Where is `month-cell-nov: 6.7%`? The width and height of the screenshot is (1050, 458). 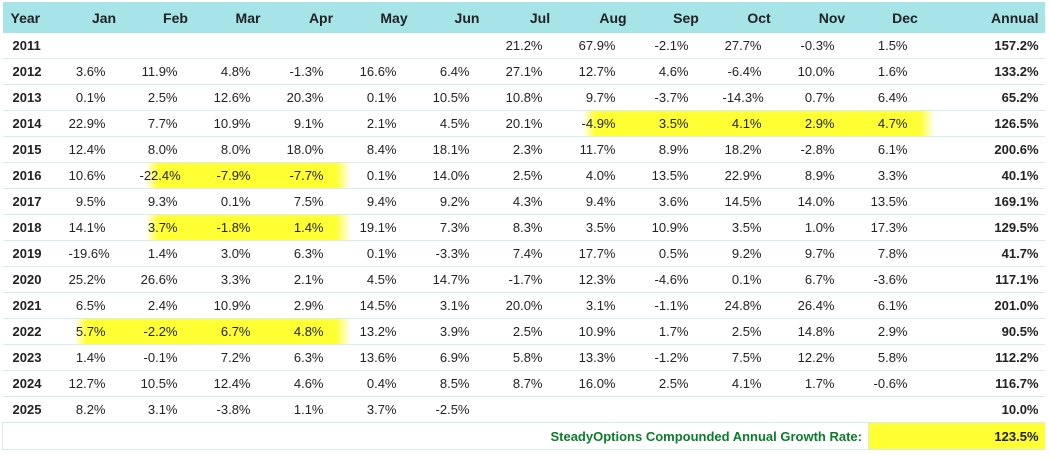
month-cell-nov: 6.7% is located at coordinates (832, 279).